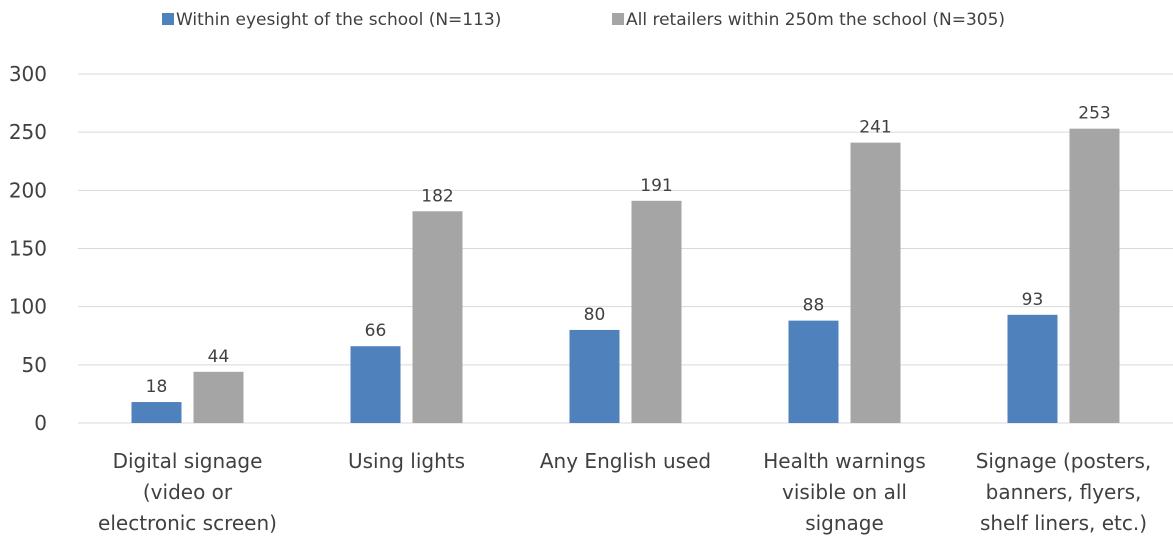  I want to click on category-label-line: banners, flyers,, so click(1064, 492).